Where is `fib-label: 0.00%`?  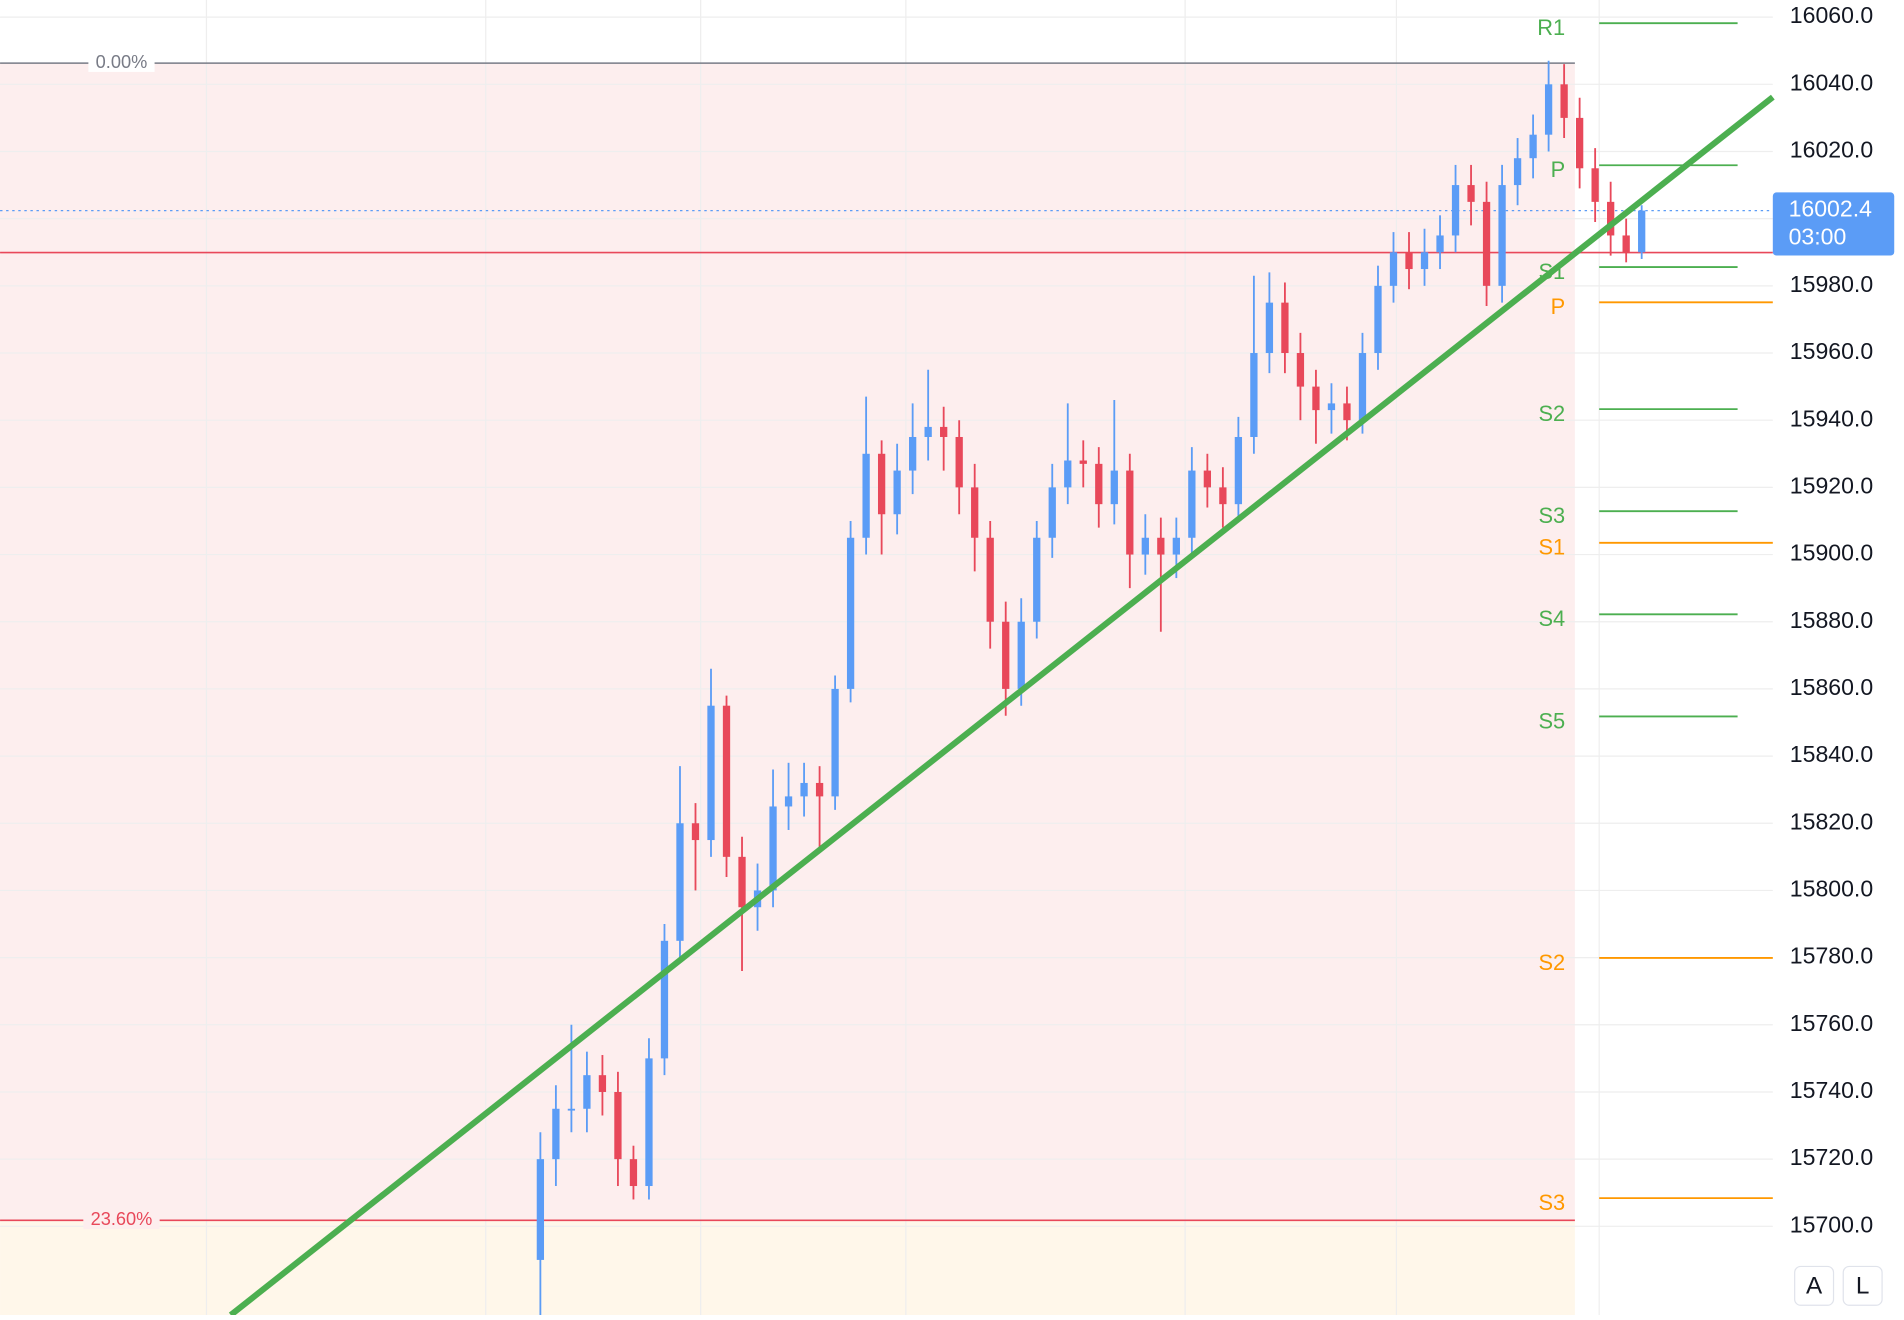 fib-label: 0.00% is located at coordinates (122, 62).